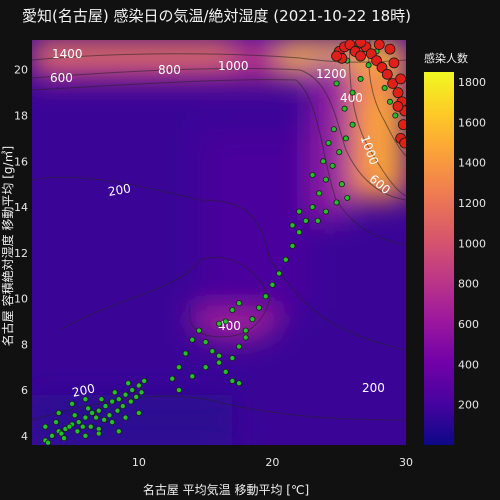  What do you see at coordinates (21, 70) in the screenshot?
I see `y-tick-label: 20` at bounding box center [21, 70].